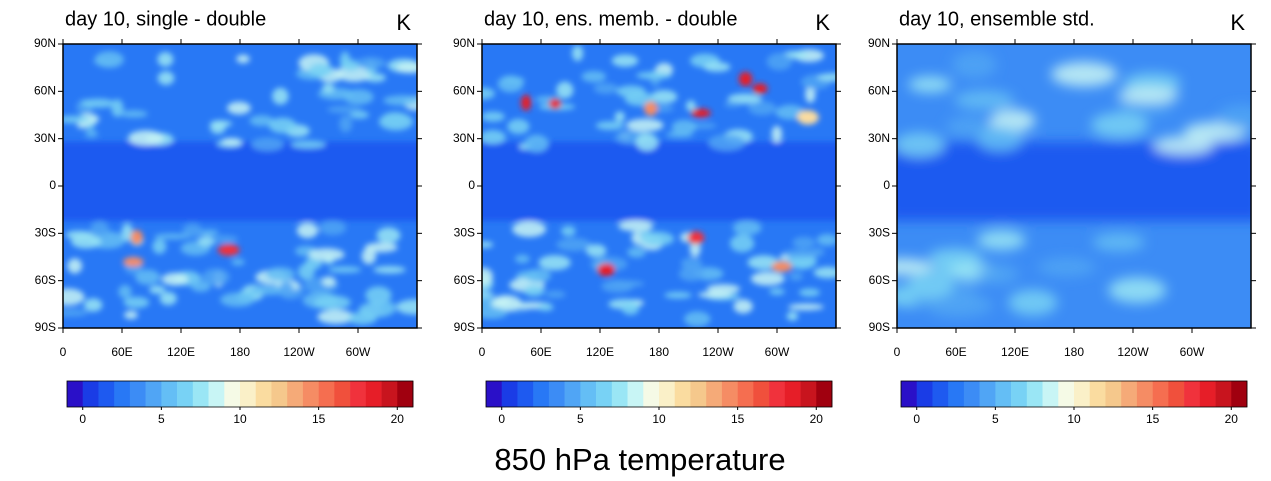 This screenshot has height=481, width=1271. I want to click on panel-title: day 10, ens. memb. - double, so click(610, 19).